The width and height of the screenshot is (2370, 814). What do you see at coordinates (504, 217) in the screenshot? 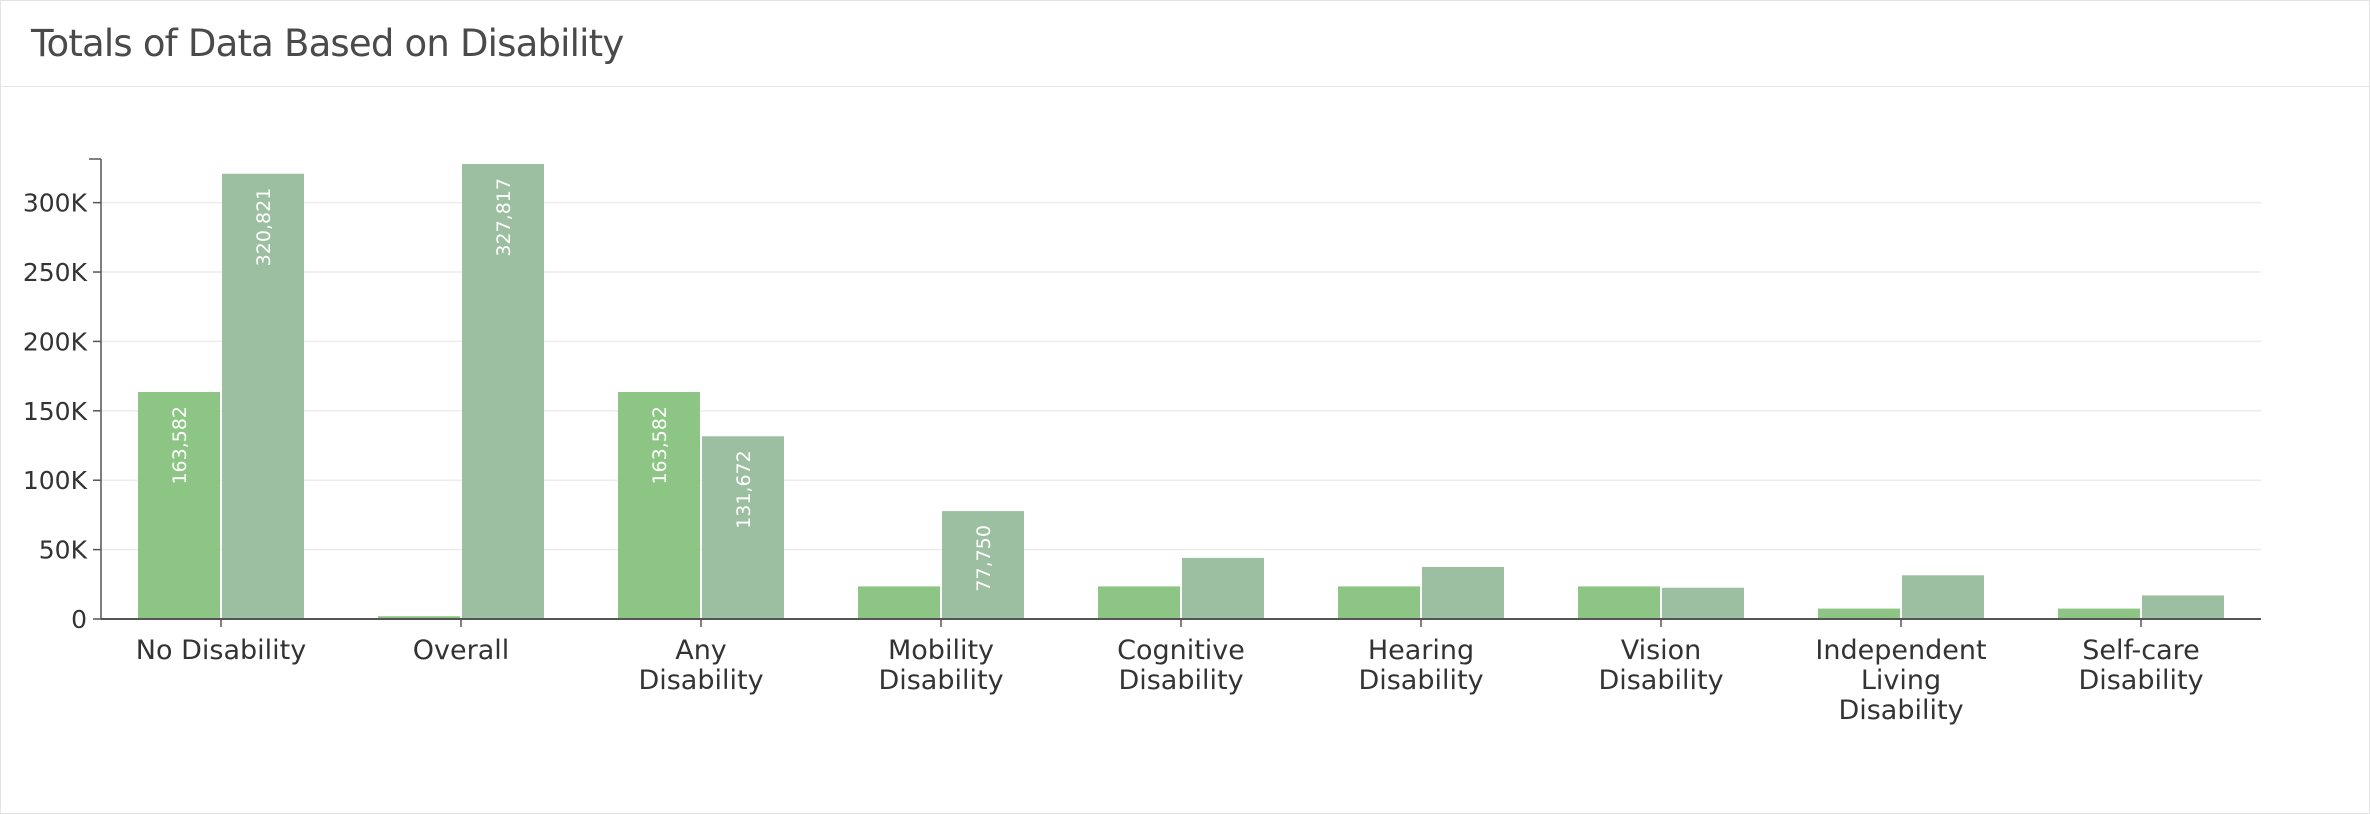
I see `data-label: 327,817` at bounding box center [504, 217].